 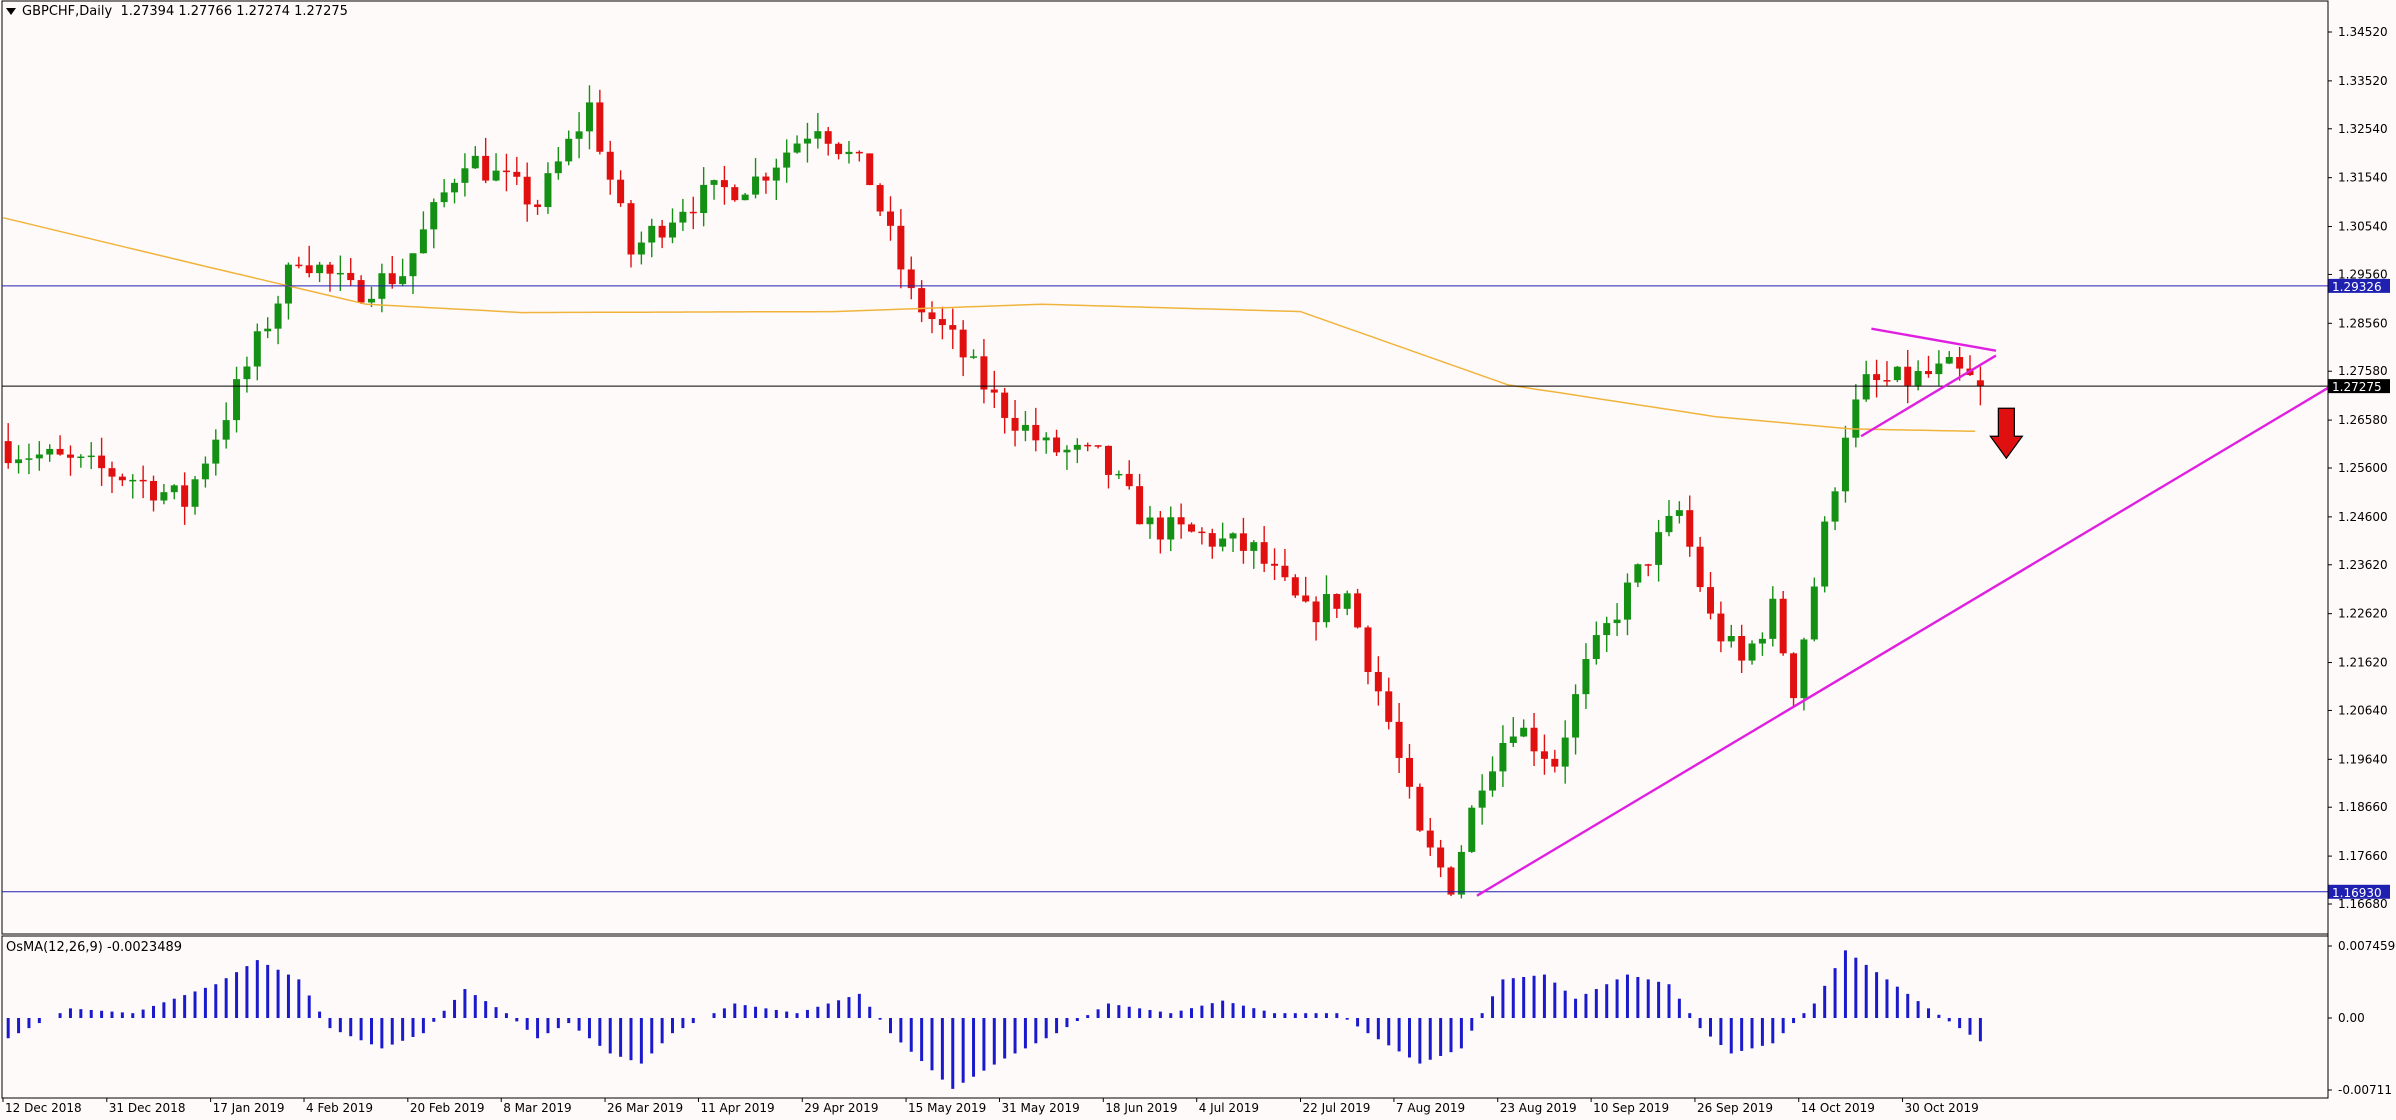 I want to click on price-tag-label: 1.16930, so click(x=2357, y=893).